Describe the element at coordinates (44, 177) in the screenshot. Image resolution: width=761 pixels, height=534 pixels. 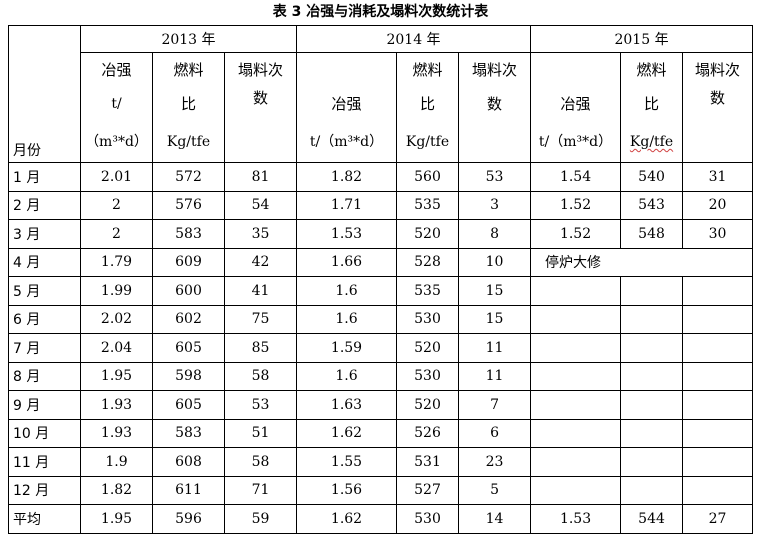
I see `month-cell: 1 月` at that location.